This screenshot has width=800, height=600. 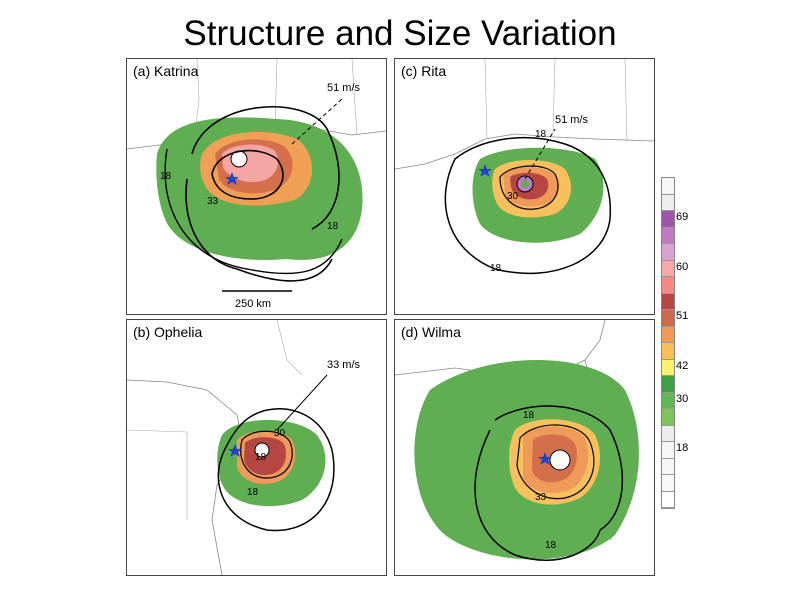 I want to click on wilma-map: 18 33 18, so click(x=517, y=440).